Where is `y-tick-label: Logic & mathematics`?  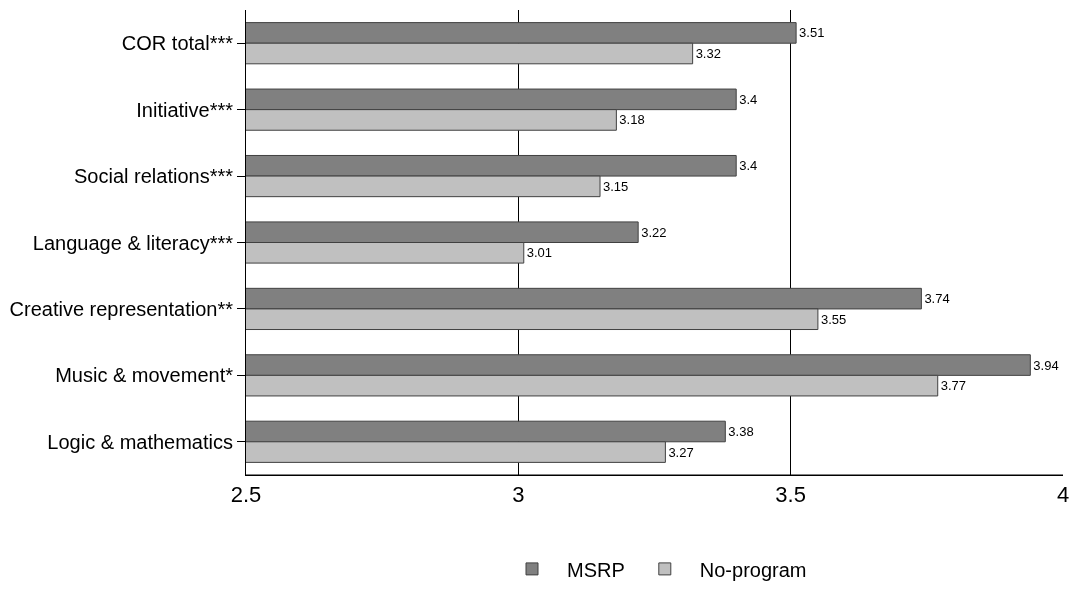
y-tick-label: Logic & mathematics is located at coordinates (140, 441).